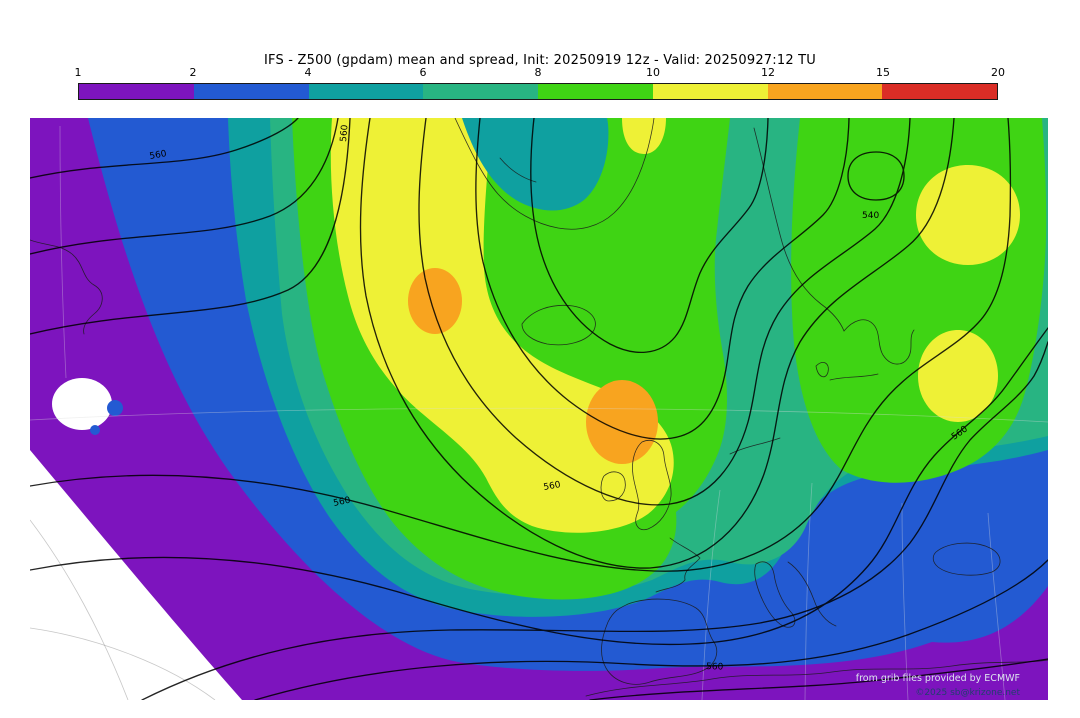  What do you see at coordinates (822, 370) in the screenshot?
I see `denmark-coast` at bounding box center [822, 370].